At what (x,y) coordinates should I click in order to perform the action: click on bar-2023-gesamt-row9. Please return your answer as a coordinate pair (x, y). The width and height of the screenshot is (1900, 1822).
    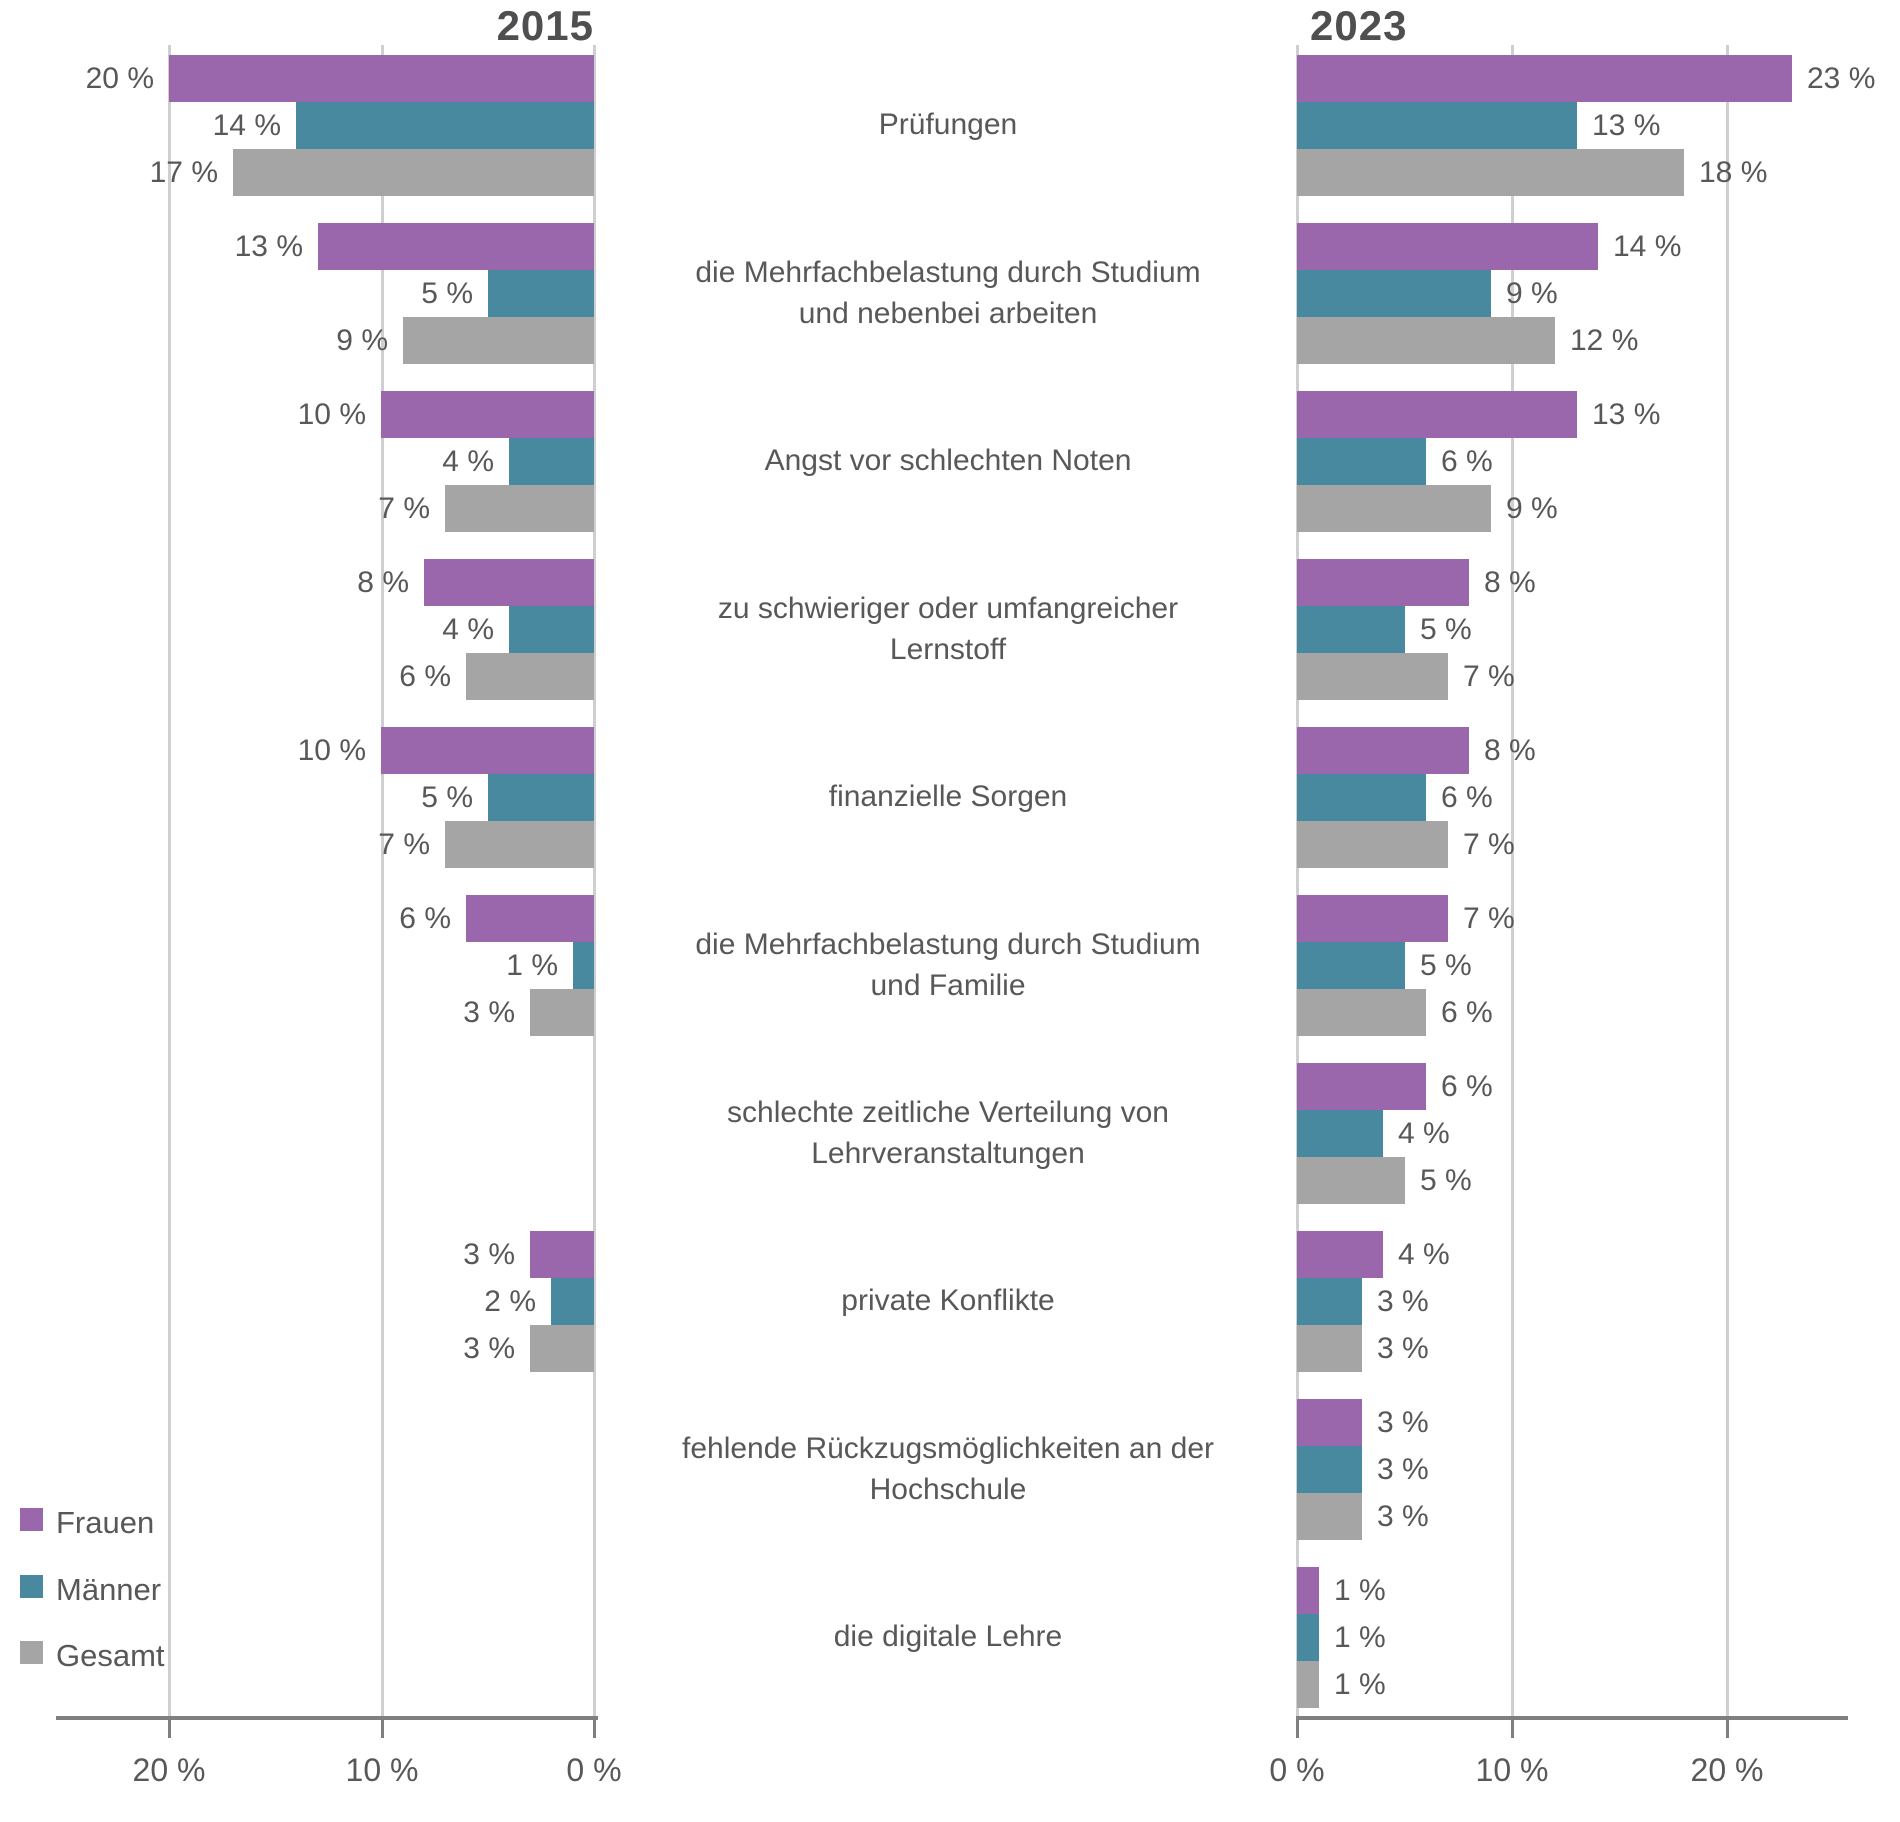
    Looking at the image, I should click on (1329, 1516).